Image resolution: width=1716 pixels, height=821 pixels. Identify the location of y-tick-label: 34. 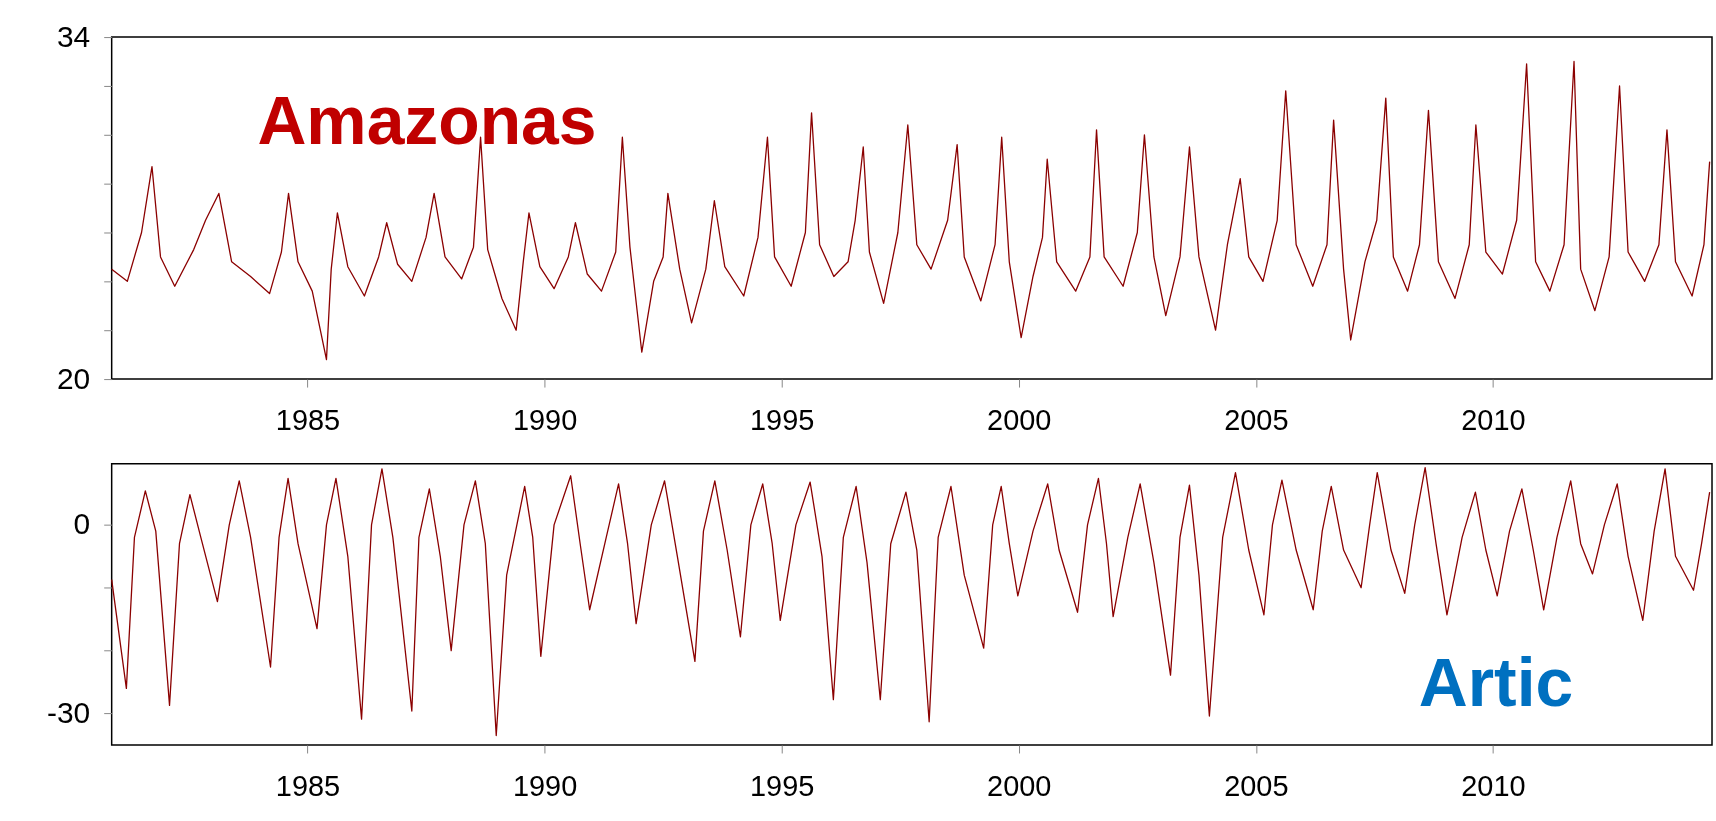
(73, 36).